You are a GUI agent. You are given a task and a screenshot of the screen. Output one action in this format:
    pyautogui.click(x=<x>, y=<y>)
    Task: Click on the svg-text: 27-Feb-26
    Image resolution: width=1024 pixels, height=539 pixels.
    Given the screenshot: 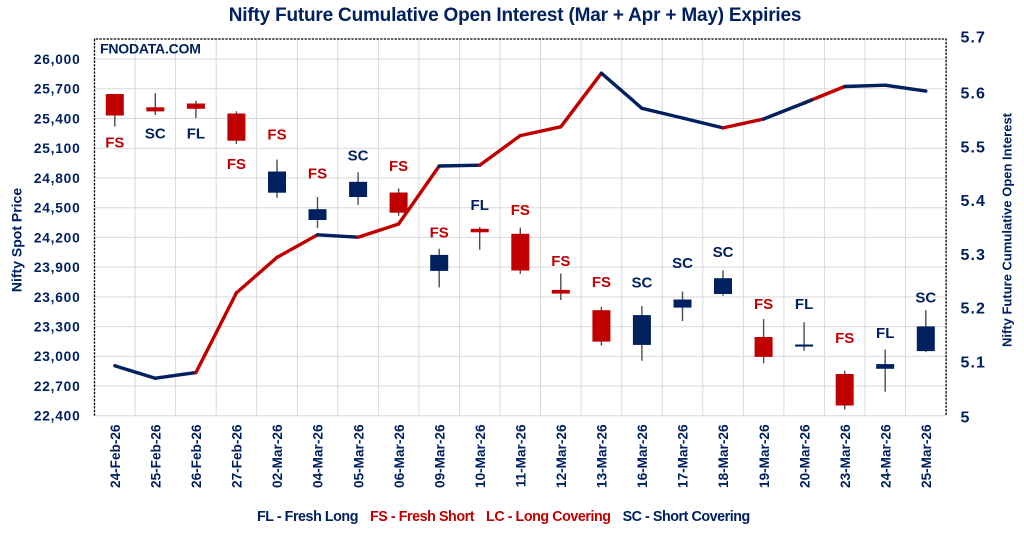 What is the action you would take?
    pyautogui.click(x=237, y=456)
    